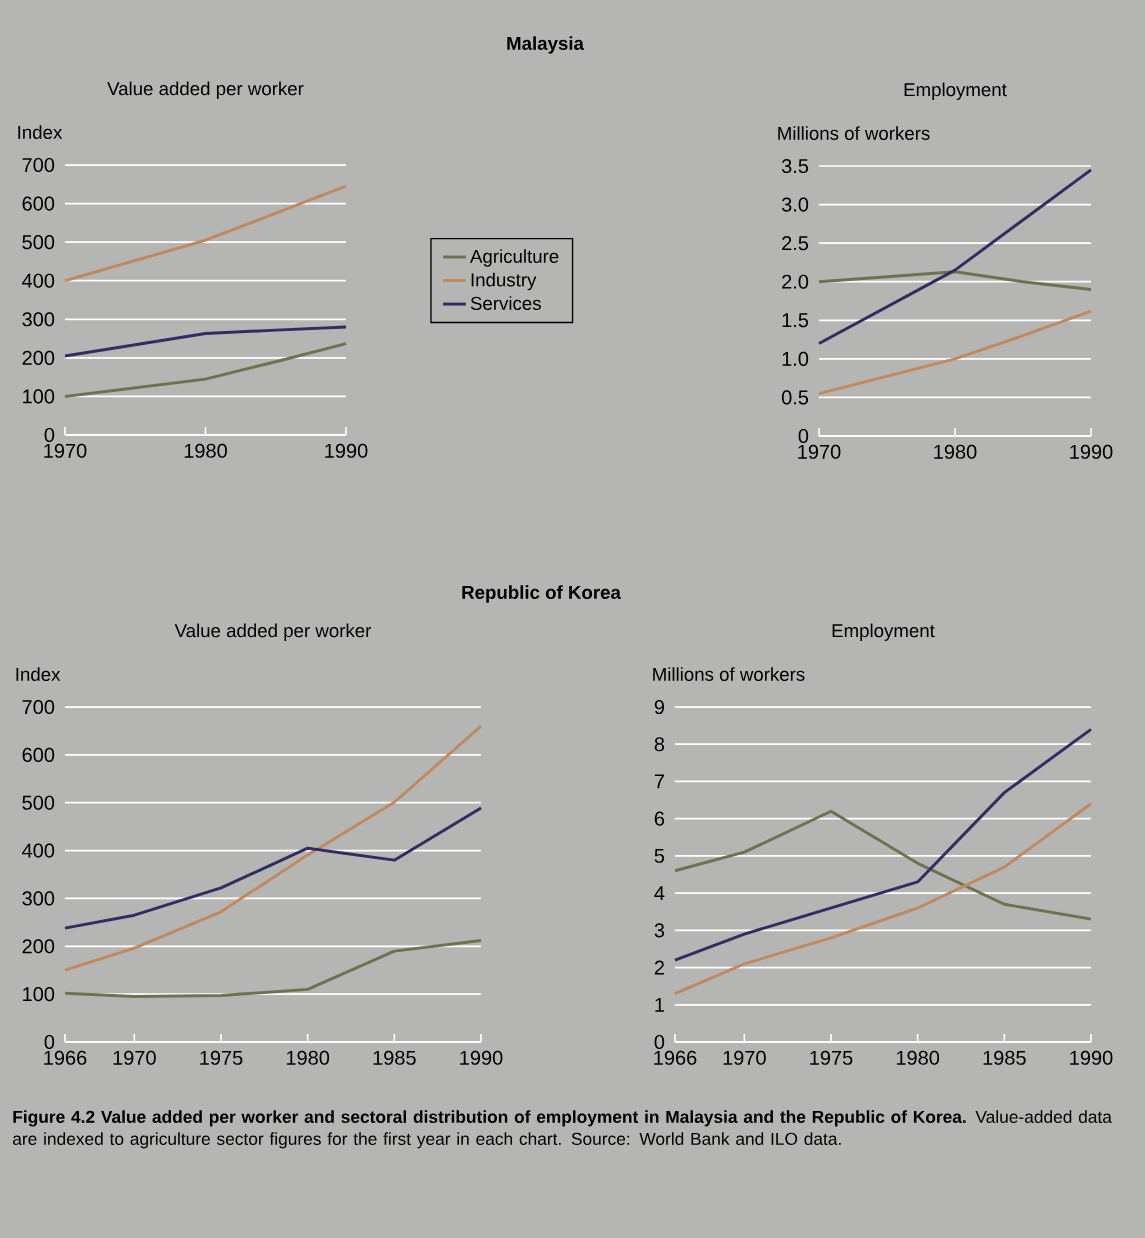  What do you see at coordinates (795, 281) in the screenshot?
I see `y-tick-label: 2.0` at bounding box center [795, 281].